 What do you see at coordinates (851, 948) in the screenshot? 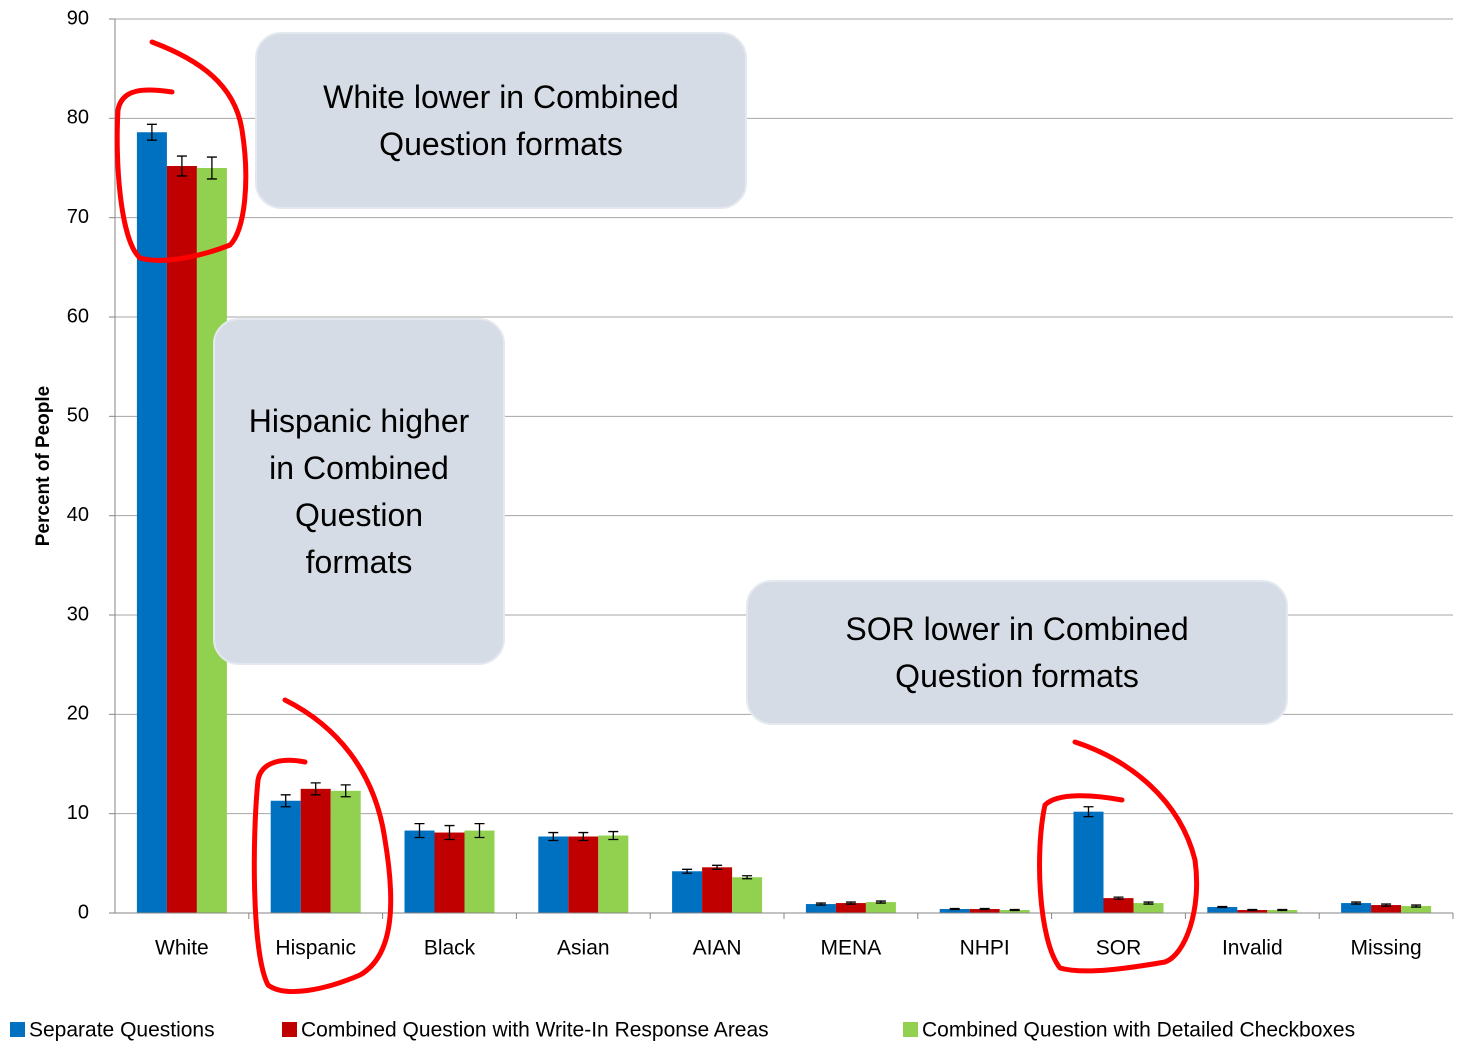
I see `x-tick-label: MENA` at bounding box center [851, 948].